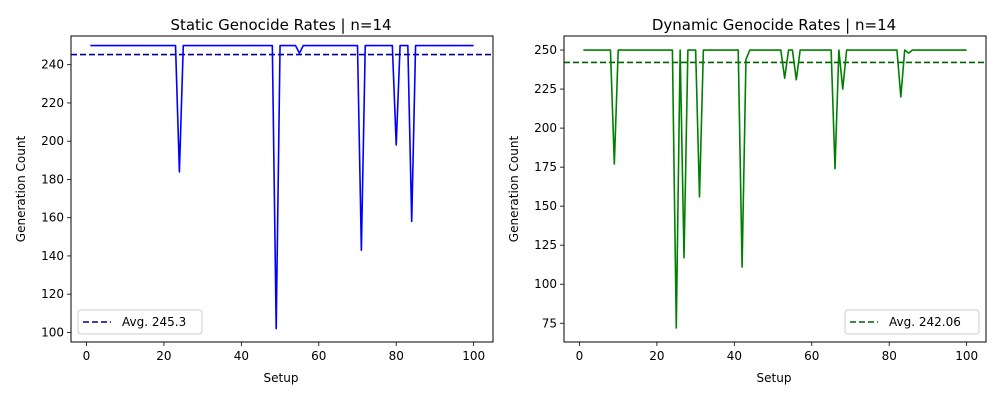 The image size is (1000, 400). What do you see at coordinates (163, 356) in the screenshot?
I see `static-x-tick-label: 20` at bounding box center [163, 356].